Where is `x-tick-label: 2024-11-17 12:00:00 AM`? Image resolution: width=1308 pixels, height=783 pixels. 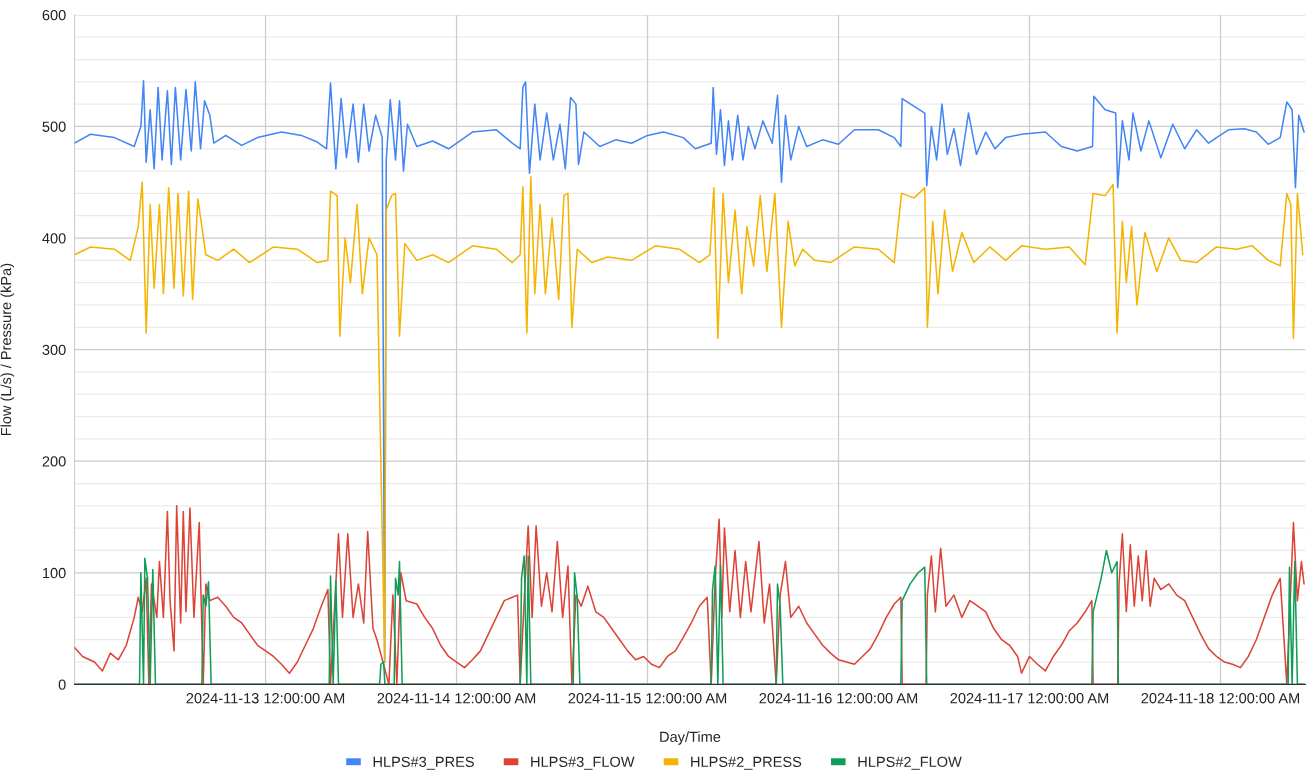 x-tick-label: 2024-11-17 12:00:00 AM is located at coordinates (1029, 698).